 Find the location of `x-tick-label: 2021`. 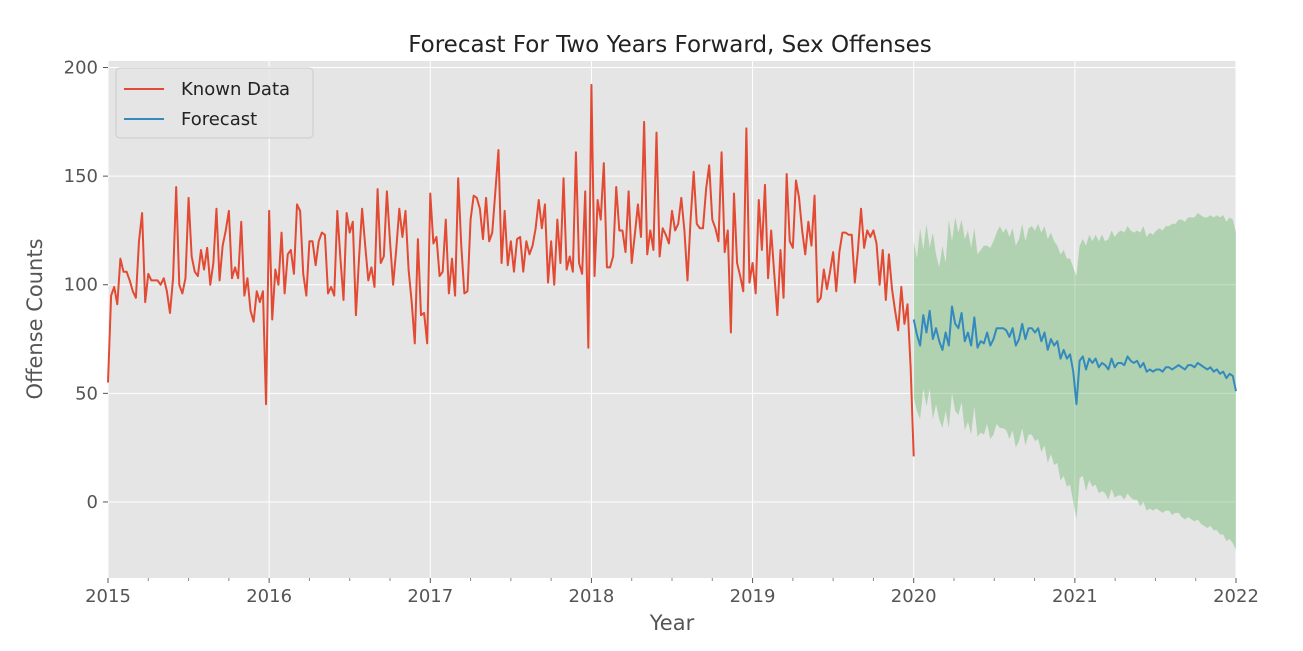

x-tick-label: 2021 is located at coordinates (1075, 596).